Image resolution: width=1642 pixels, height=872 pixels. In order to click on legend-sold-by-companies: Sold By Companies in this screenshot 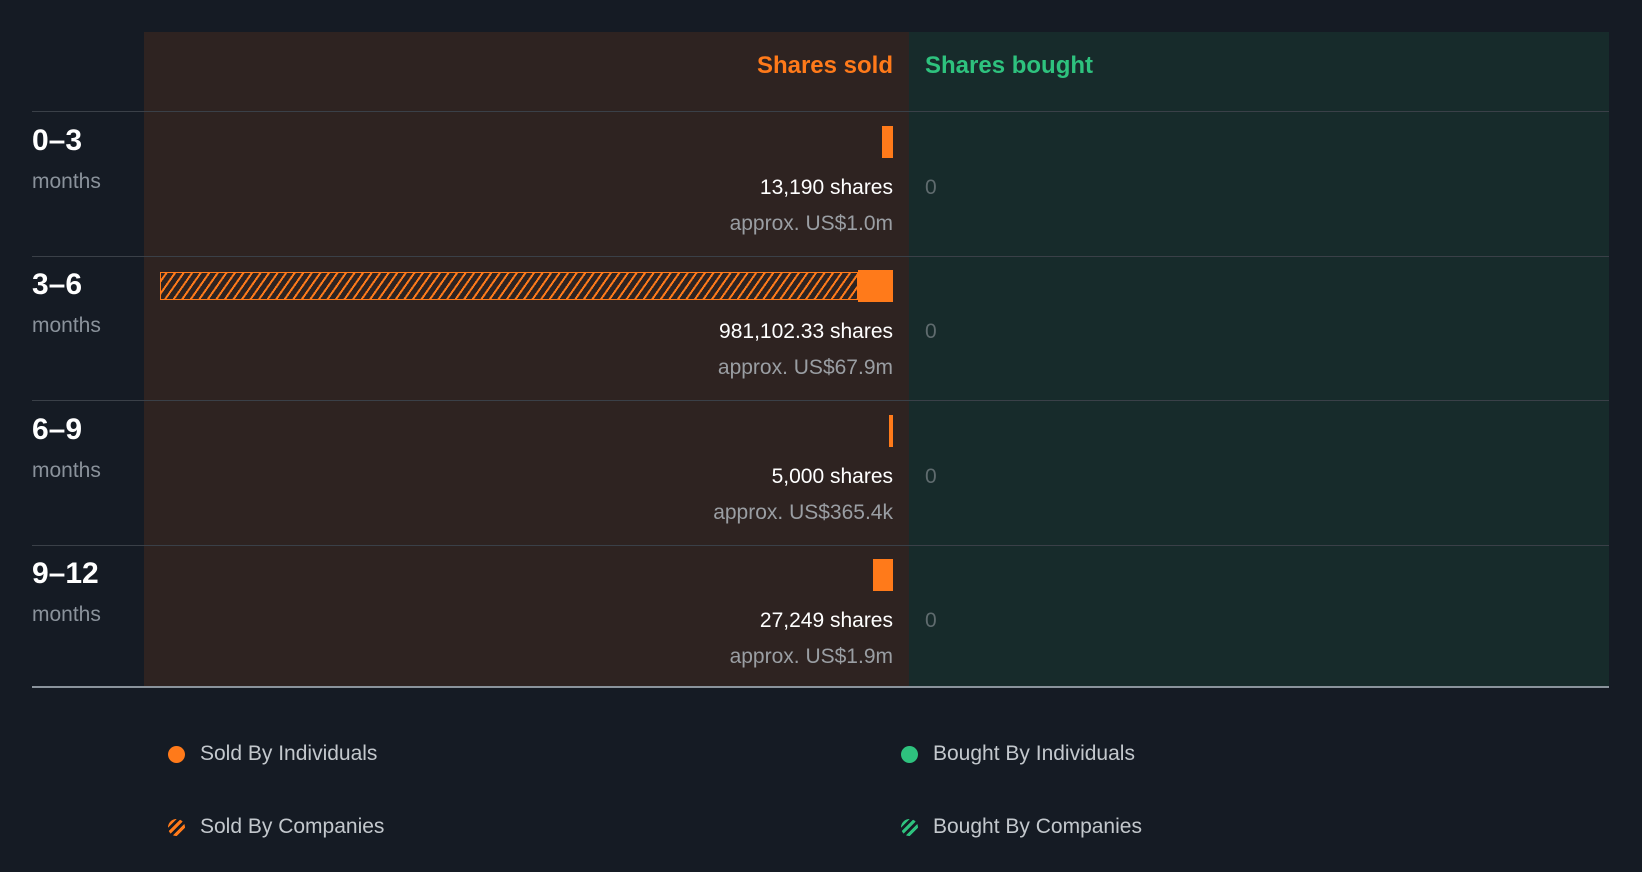, I will do `click(276, 827)`.